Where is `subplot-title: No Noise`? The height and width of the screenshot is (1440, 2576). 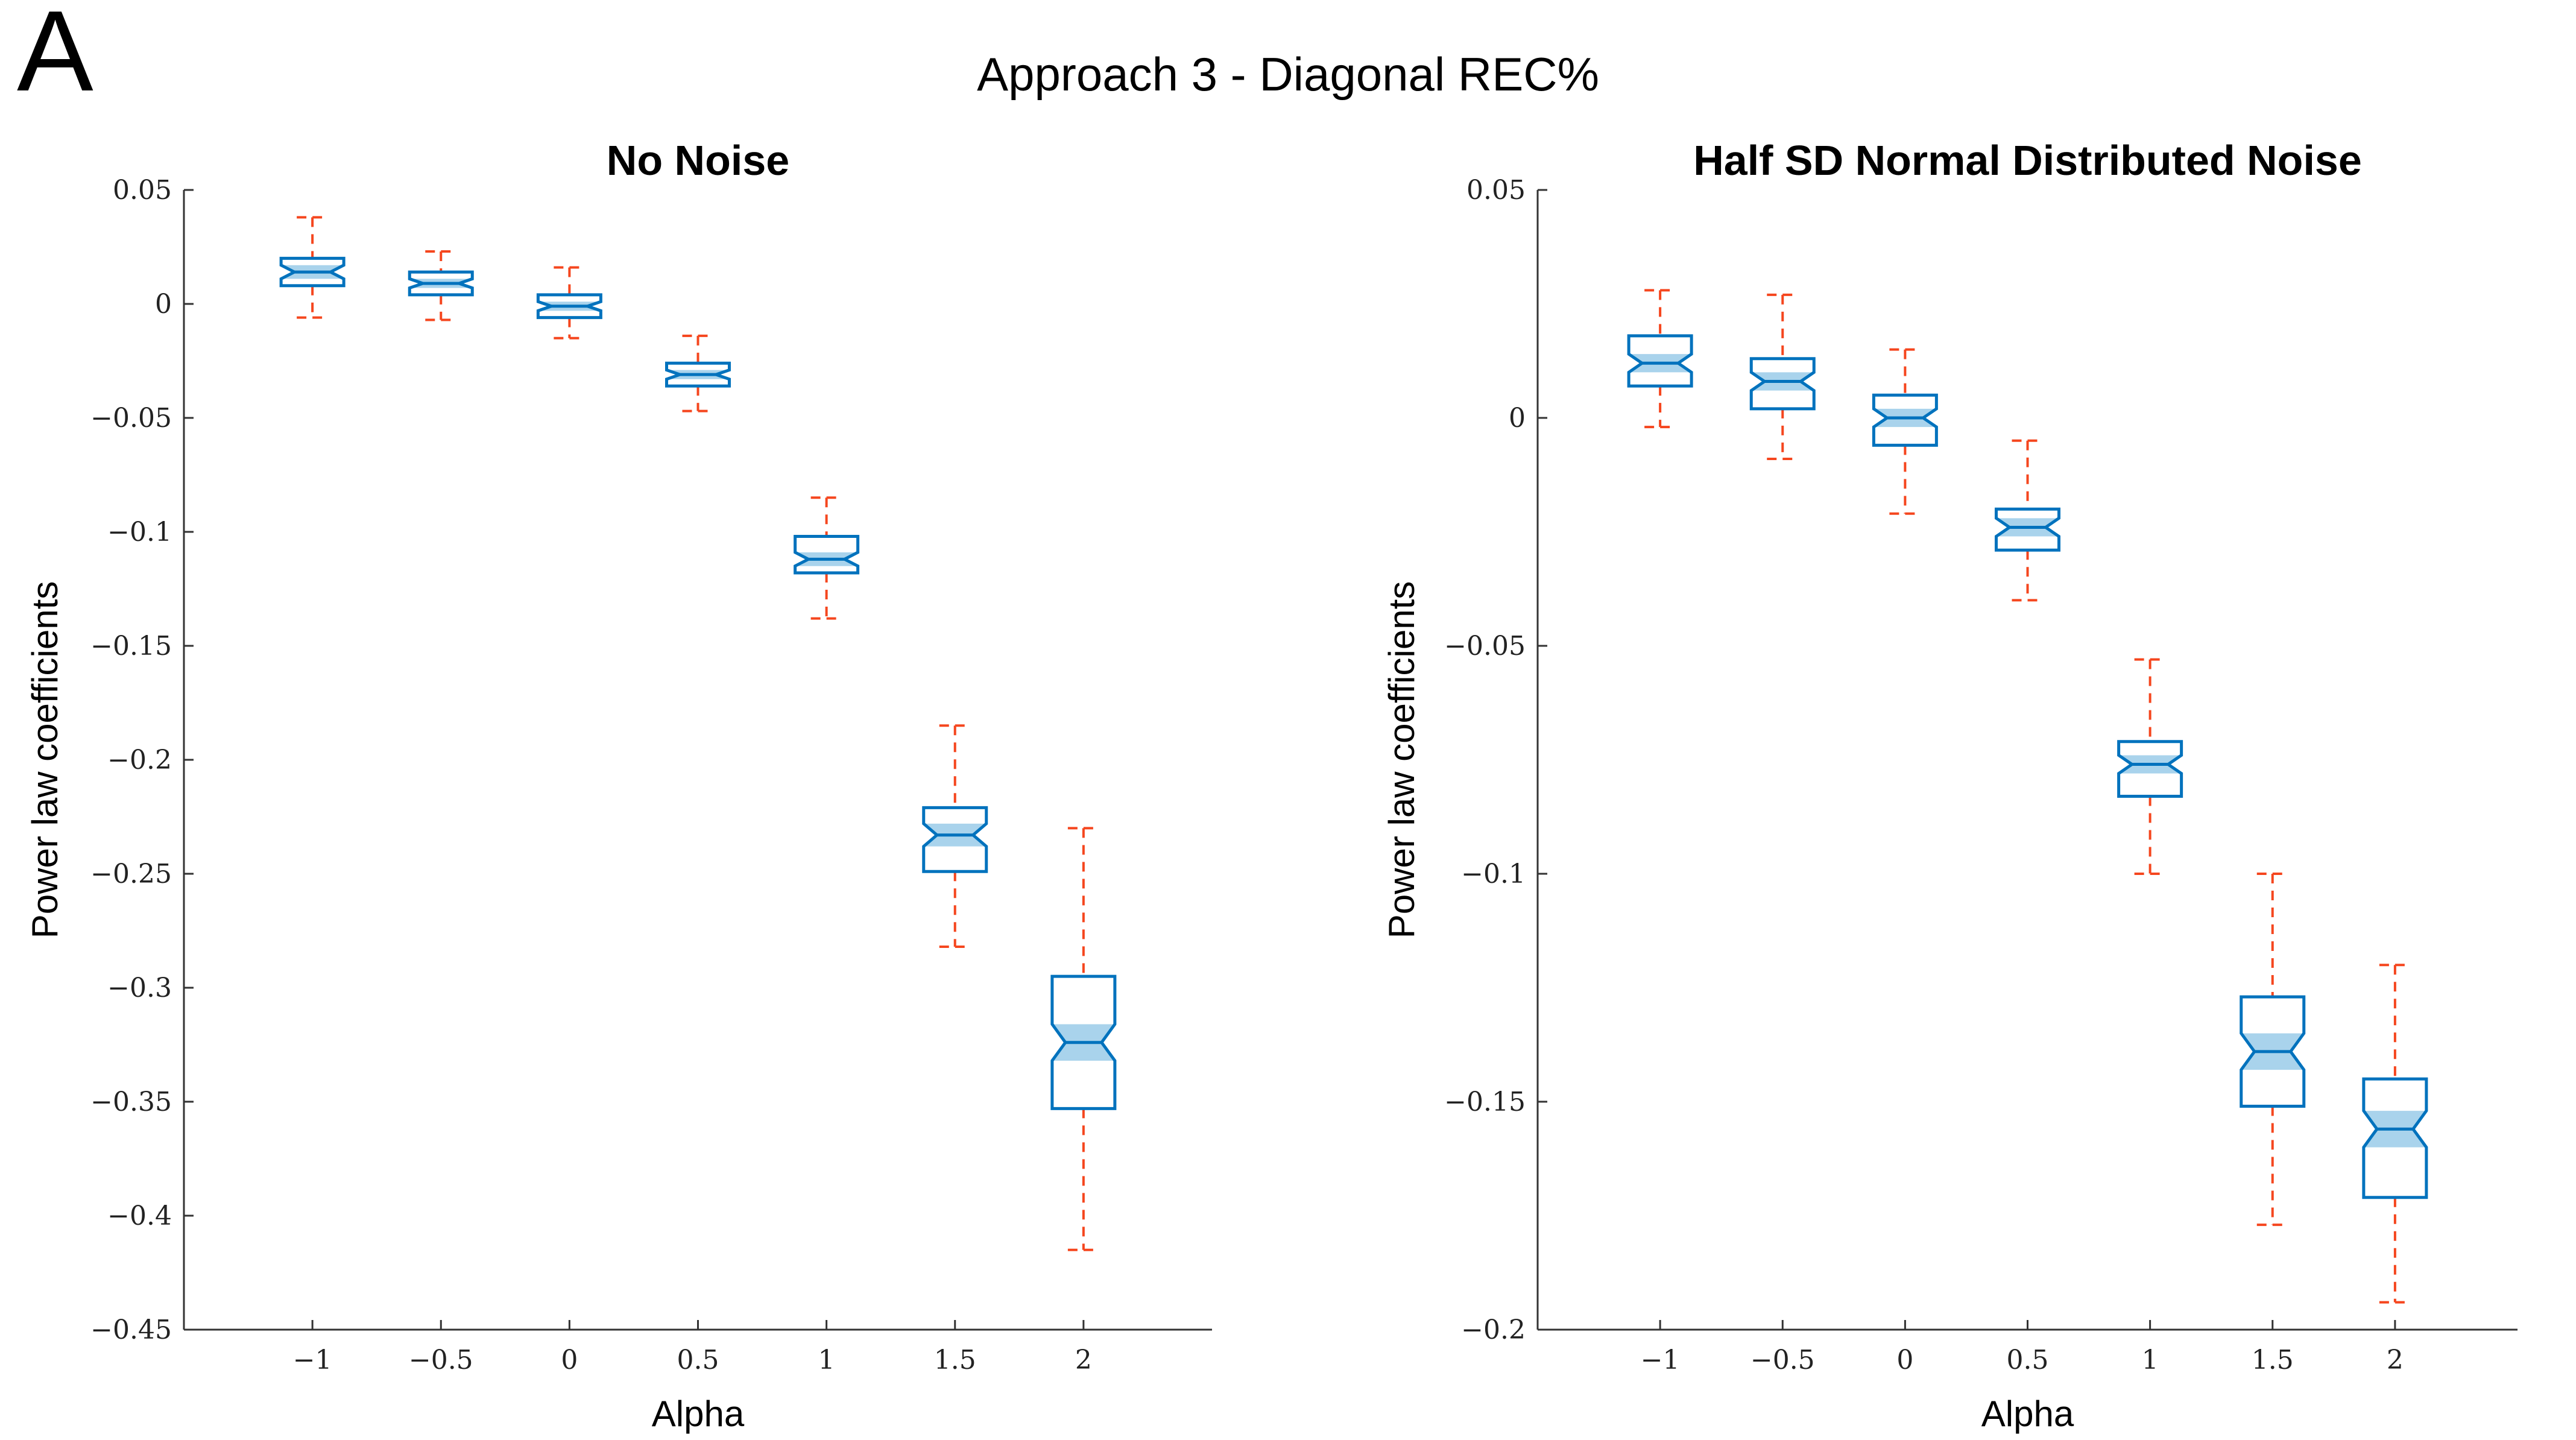 subplot-title: No Noise is located at coordinates (698, 160).